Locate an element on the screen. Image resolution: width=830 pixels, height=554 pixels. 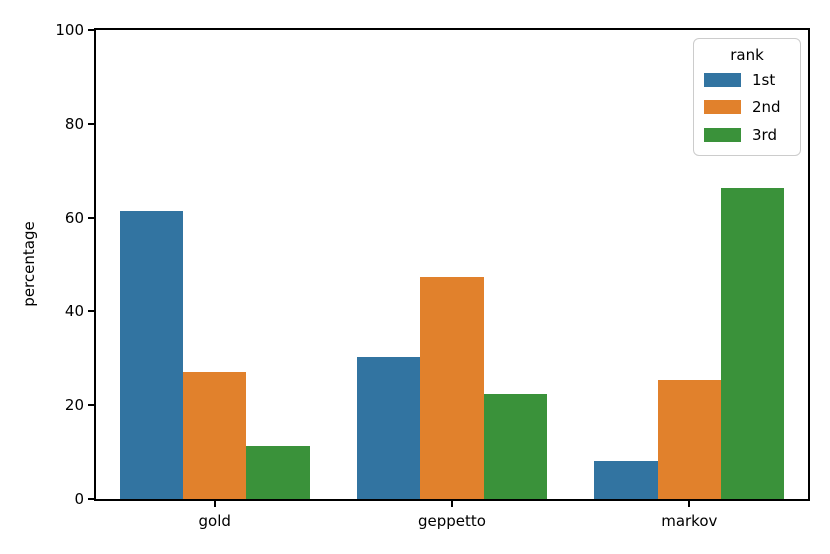
legend-row-3rd: 3rd is located at coordinates (747, 135).